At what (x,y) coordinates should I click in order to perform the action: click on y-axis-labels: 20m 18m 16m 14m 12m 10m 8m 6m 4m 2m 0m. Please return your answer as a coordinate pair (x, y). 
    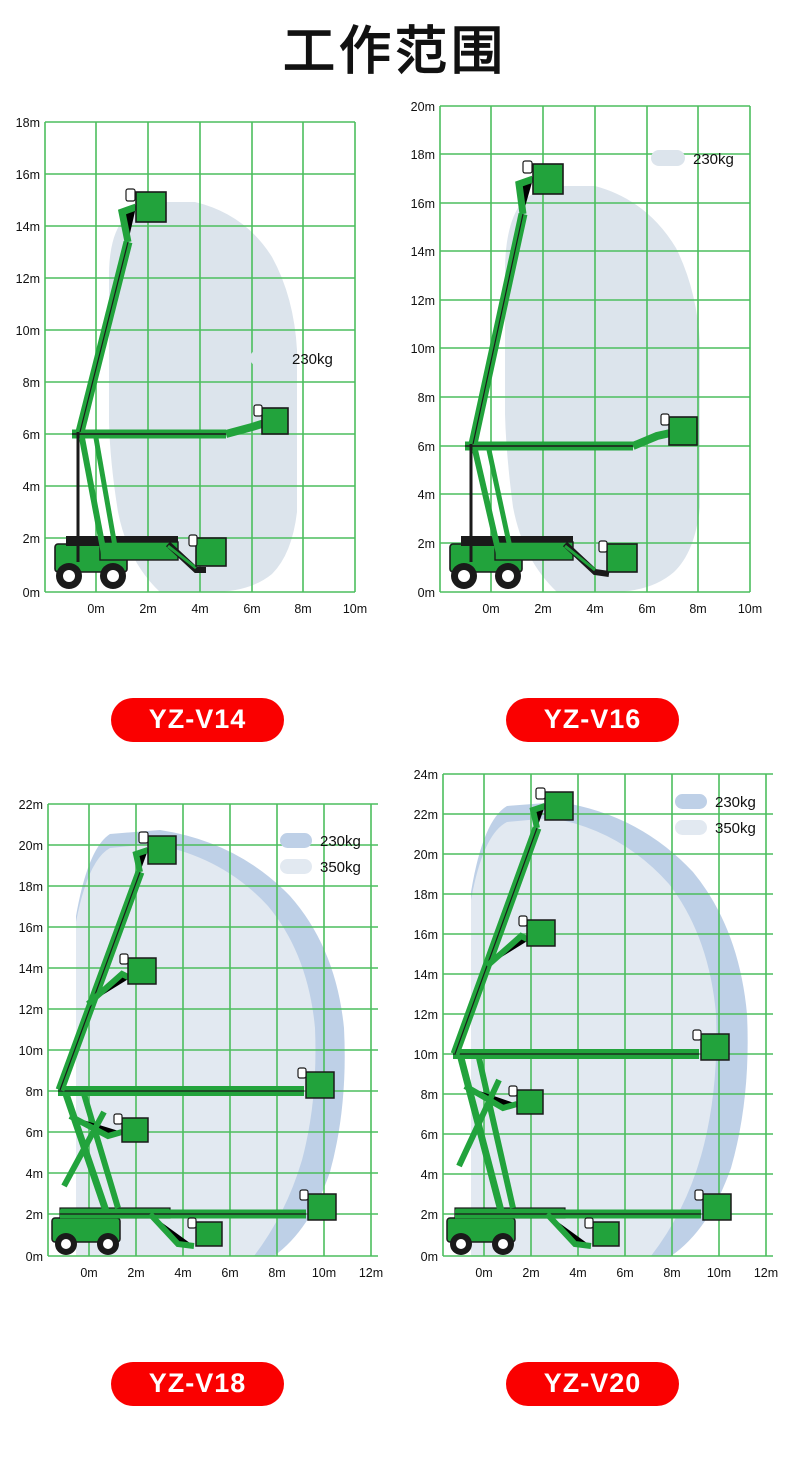
    Looking at the image, I should click on (423, 350).